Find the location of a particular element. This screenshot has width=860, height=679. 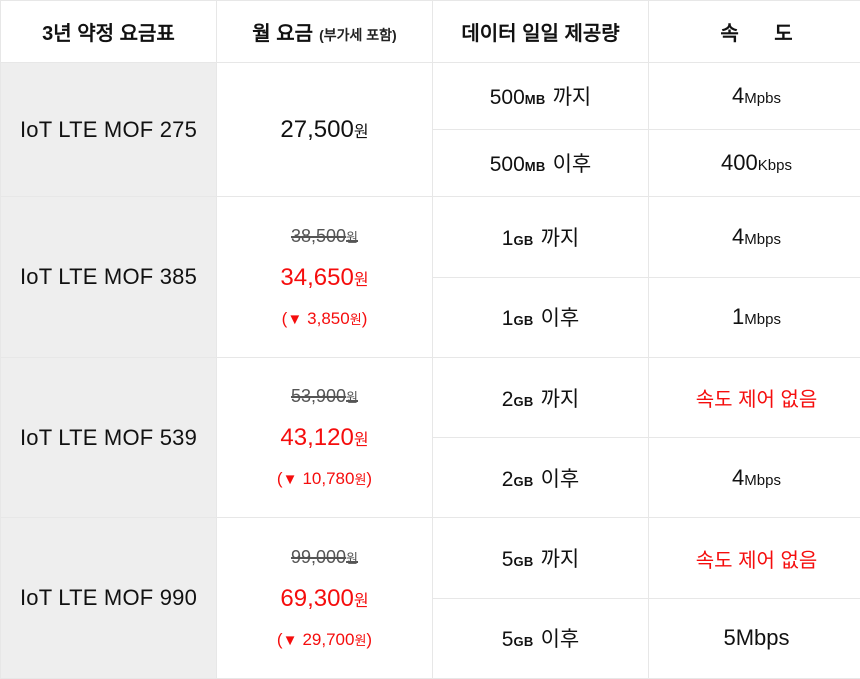

current-price: 27,500원 is located at coordinates (324, 130).